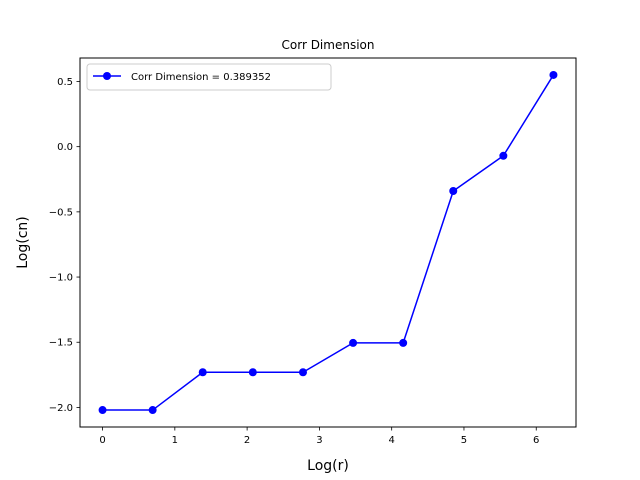 The width and height of the screenshot is (640, 480). What do you see at coordinates (61, 278) in the screenshot?
I see `y-tick-label: −1.0` at bounding box center [61, 278].